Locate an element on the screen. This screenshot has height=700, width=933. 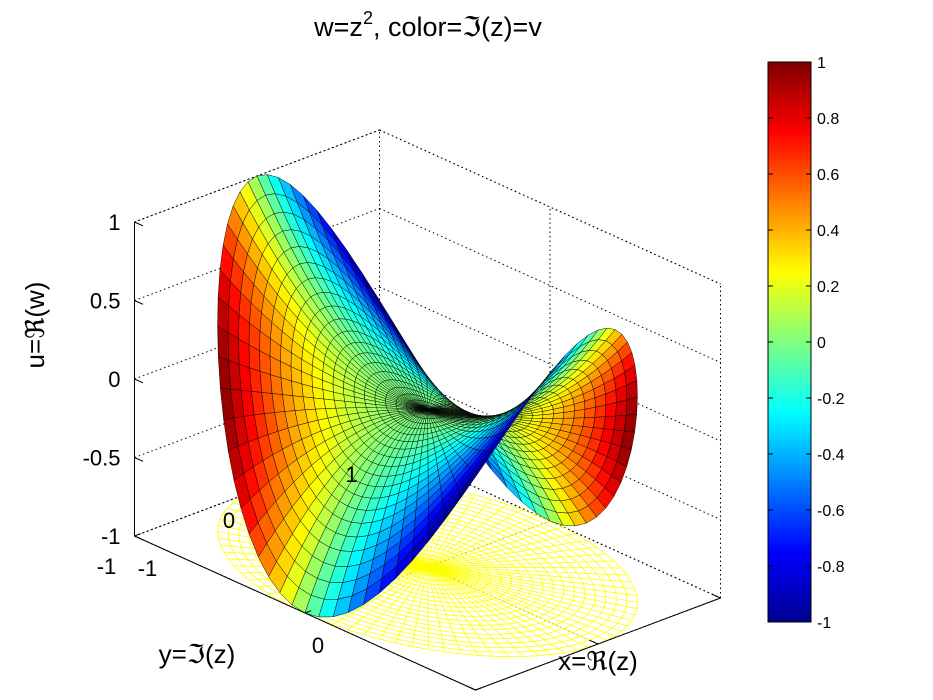
colorbar-tick-label: 0.8 is located at coordinates (828, 119).